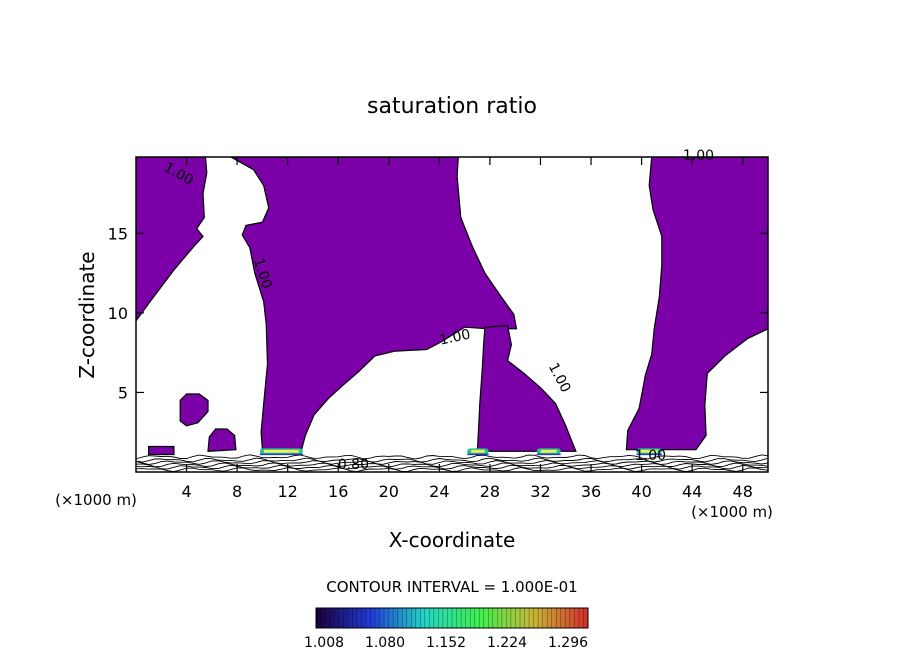  What do you see at coordinates (118, 313) in the screenshot?
I see `y-tick-label-10: 10` at bounding box center [118, 313].